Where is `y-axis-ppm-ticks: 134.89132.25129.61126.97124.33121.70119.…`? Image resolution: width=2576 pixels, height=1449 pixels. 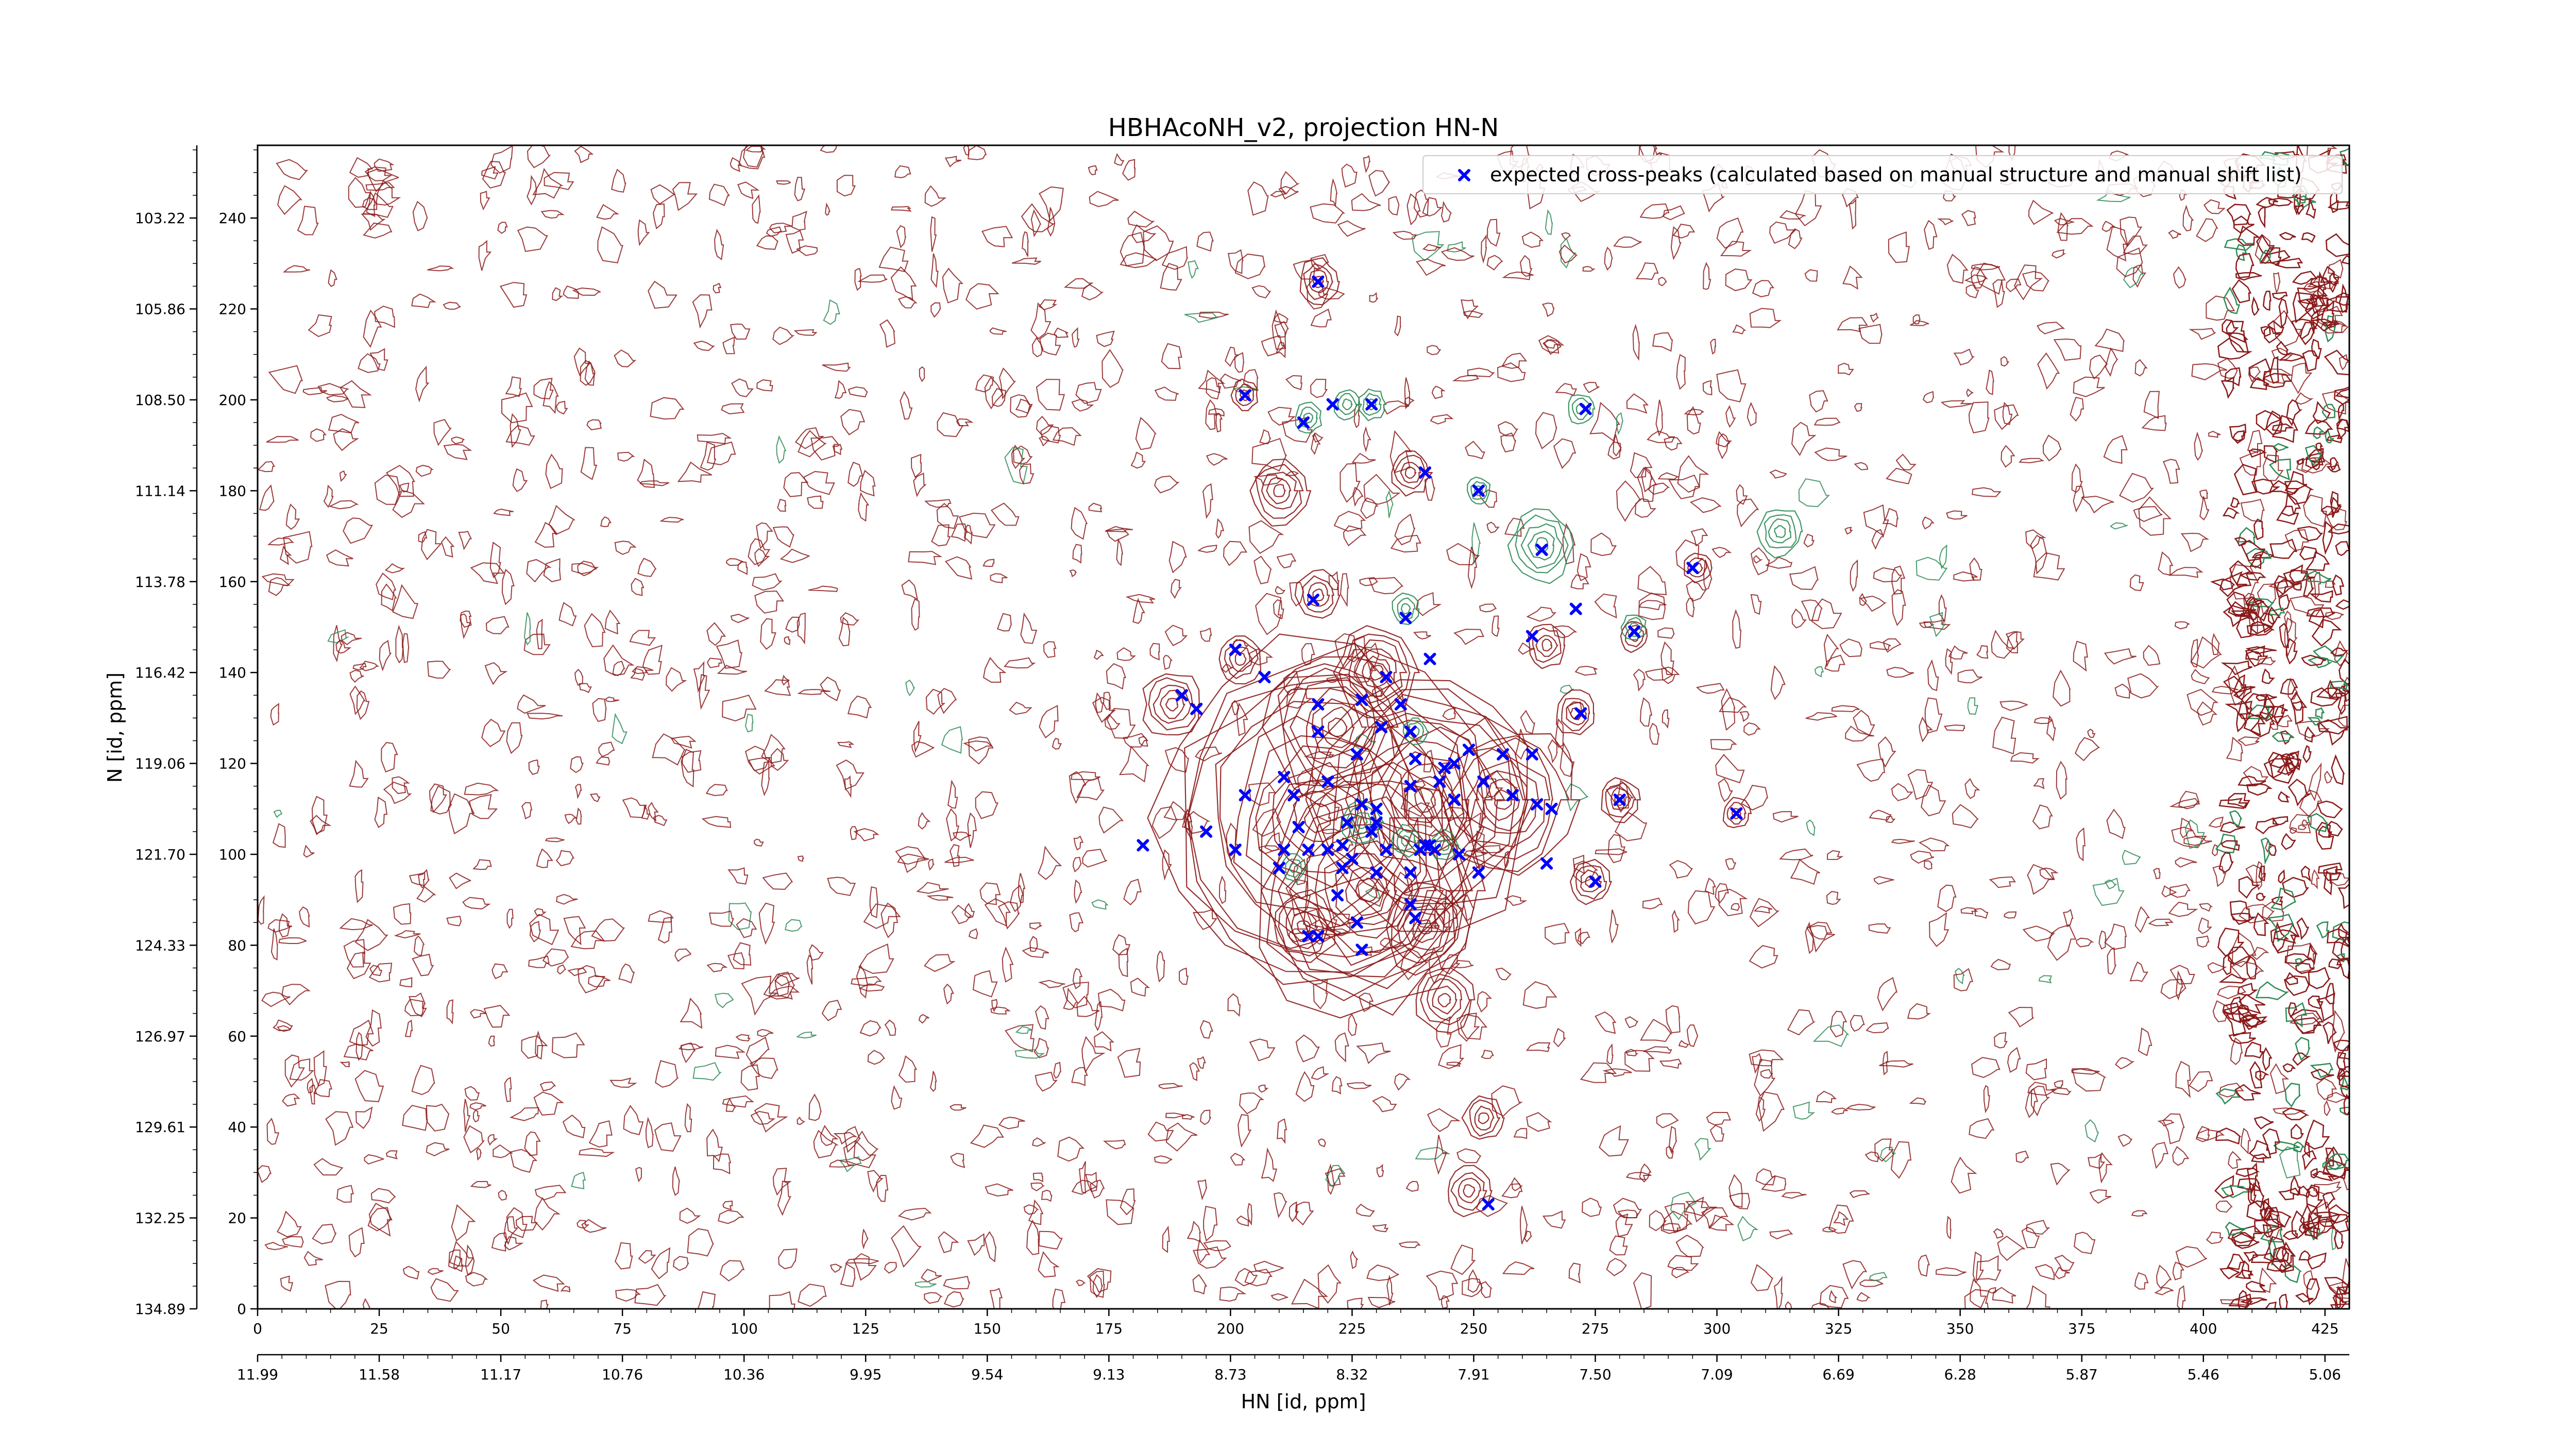
y-axis-ppm-ticks: 134.89132.25129.61126.97124.33121.70119.… is located at coordinates (167, 731).